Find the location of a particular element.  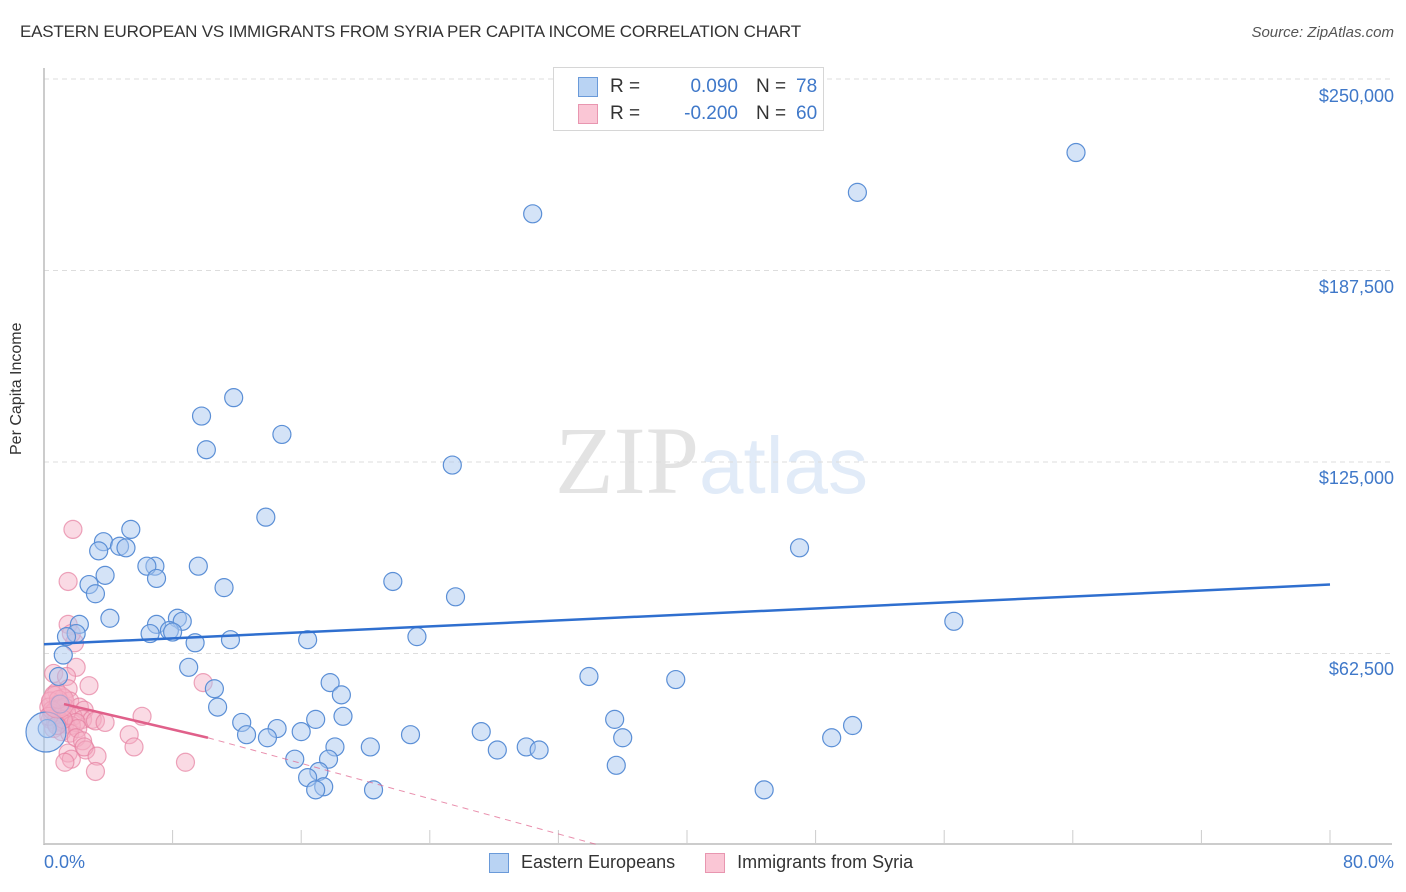

correlation-legend: R = 0.090 N = 78 R = -0.200 N = 60 is located at coordinates (688, 99).